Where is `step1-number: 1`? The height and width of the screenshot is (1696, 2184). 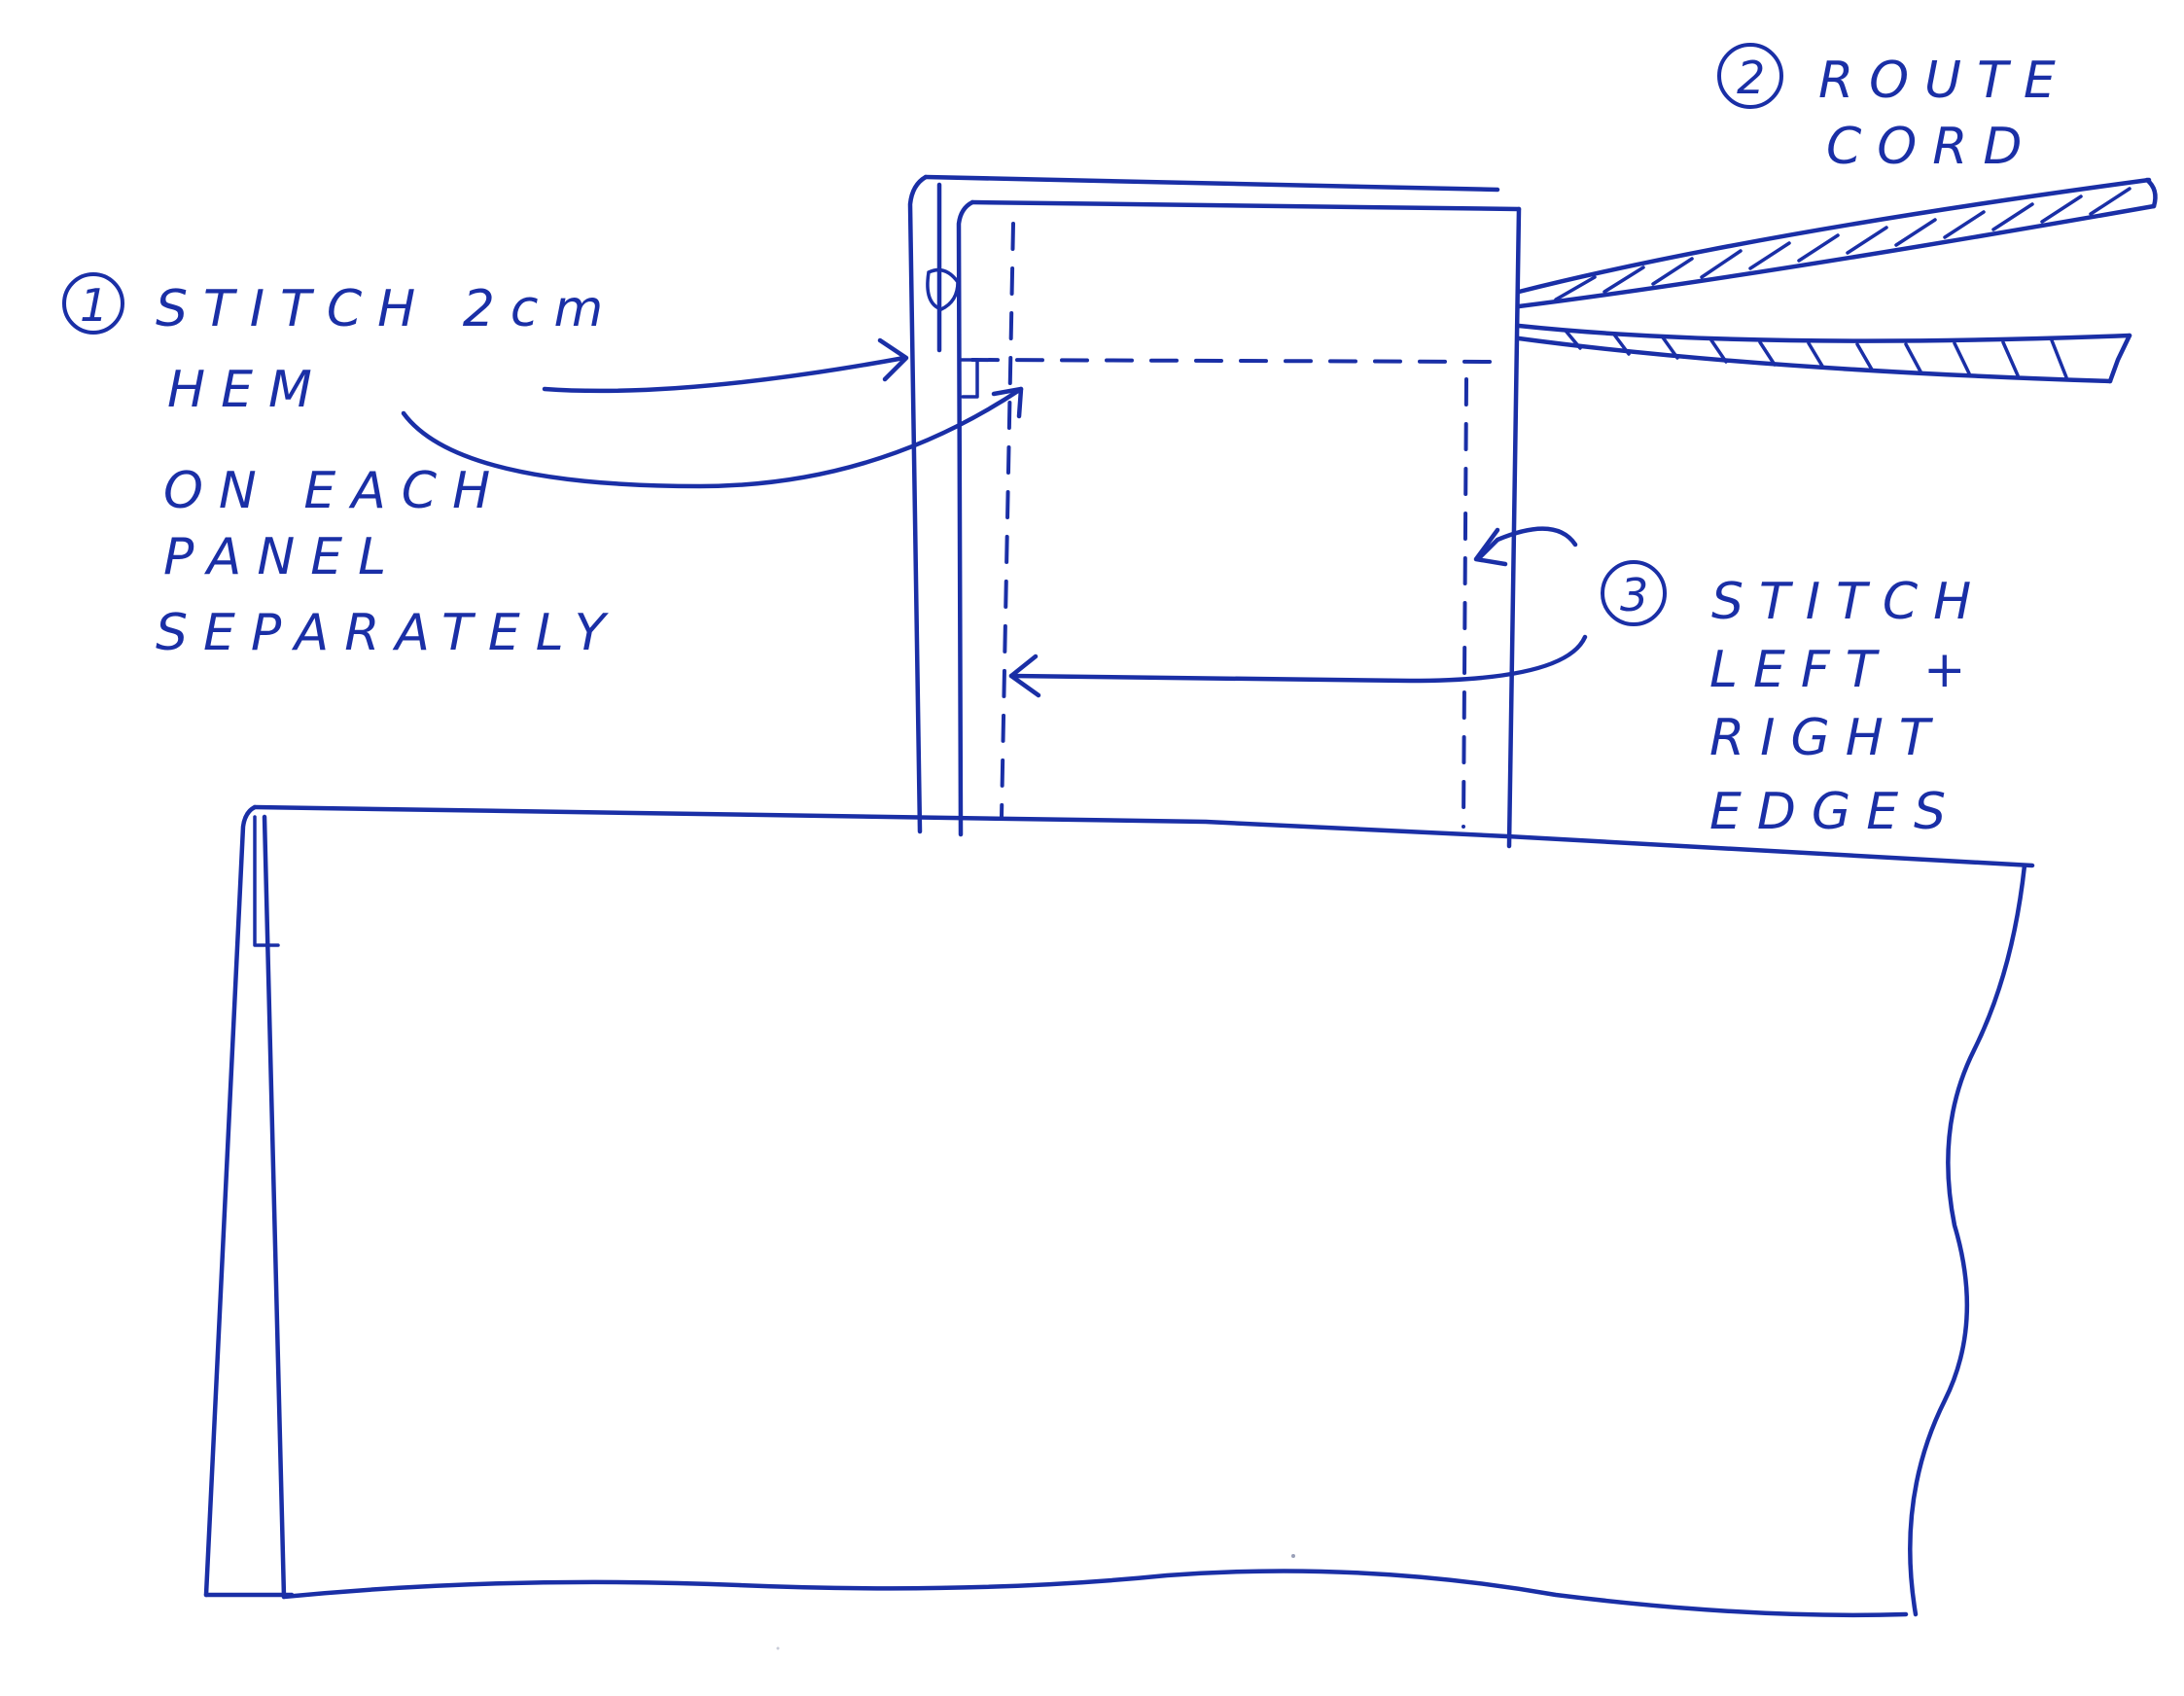
step1-number: 1 is located at coordinates (94, 306).